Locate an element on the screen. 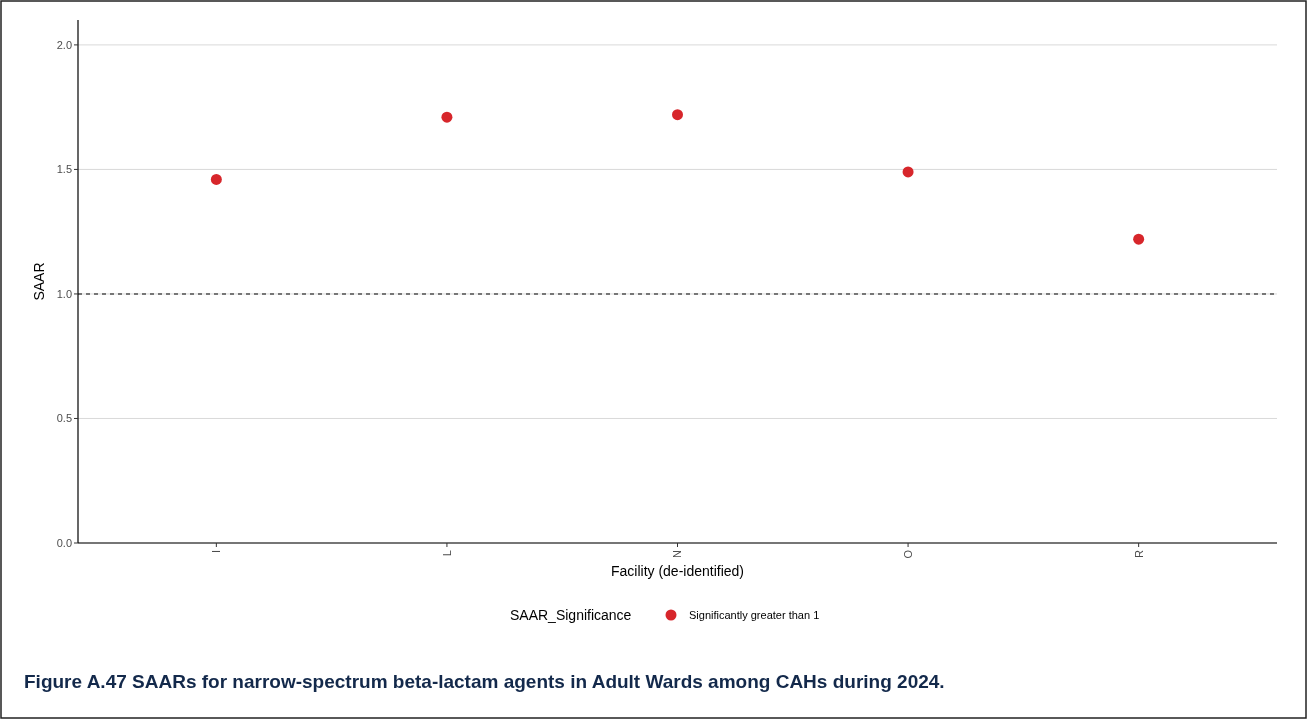 This screenshot has height=719, width=1307. x-tick-label: L is located at coordinates (446, 553).